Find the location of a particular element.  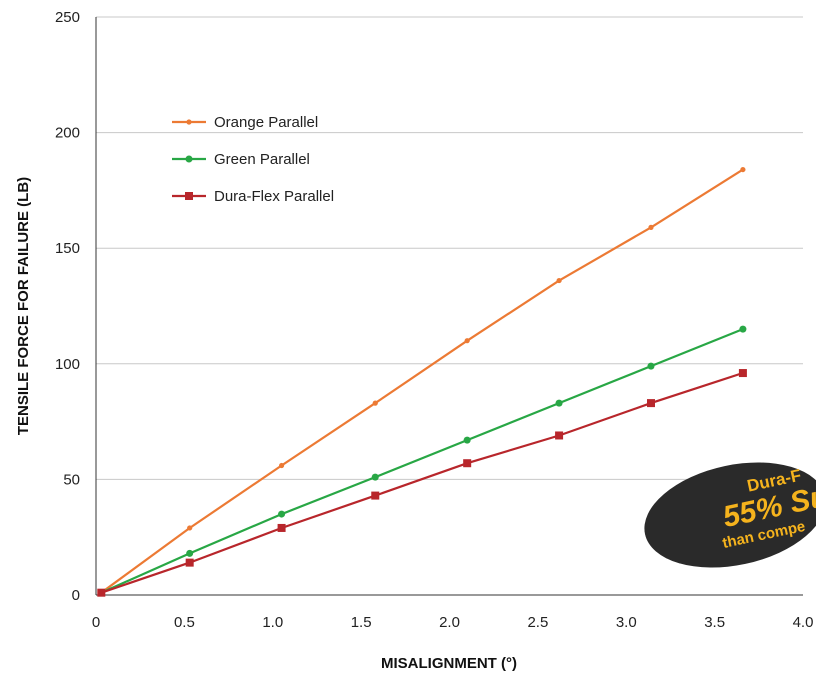

x-tick-labels: 0 0.5 1.0 1.5 2.0 2.5 3.0 3.5 4.0 is located at coordinates (453, 622).